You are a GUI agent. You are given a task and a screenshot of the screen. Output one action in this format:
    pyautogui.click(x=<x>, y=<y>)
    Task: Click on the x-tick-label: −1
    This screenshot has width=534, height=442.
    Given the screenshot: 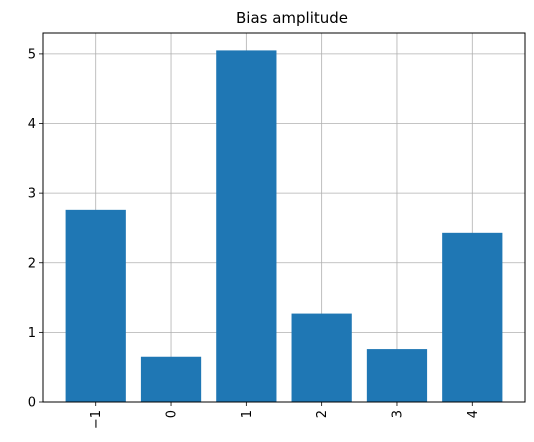 What is the action you would take?
    pyautogui.click(x=96, y=419)
    